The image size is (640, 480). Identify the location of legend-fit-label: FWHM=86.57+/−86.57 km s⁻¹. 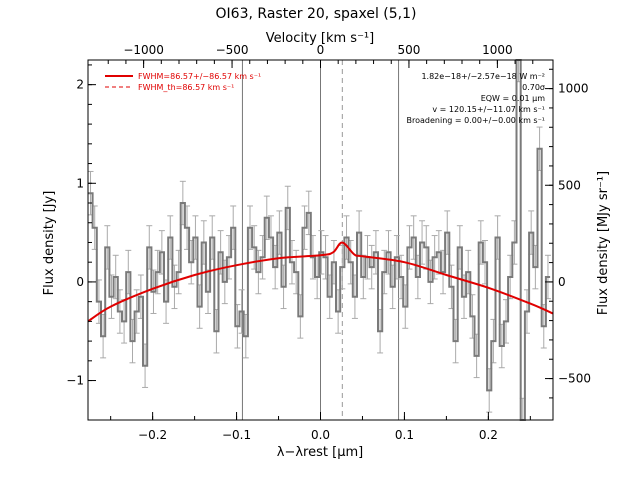
(199, 76).